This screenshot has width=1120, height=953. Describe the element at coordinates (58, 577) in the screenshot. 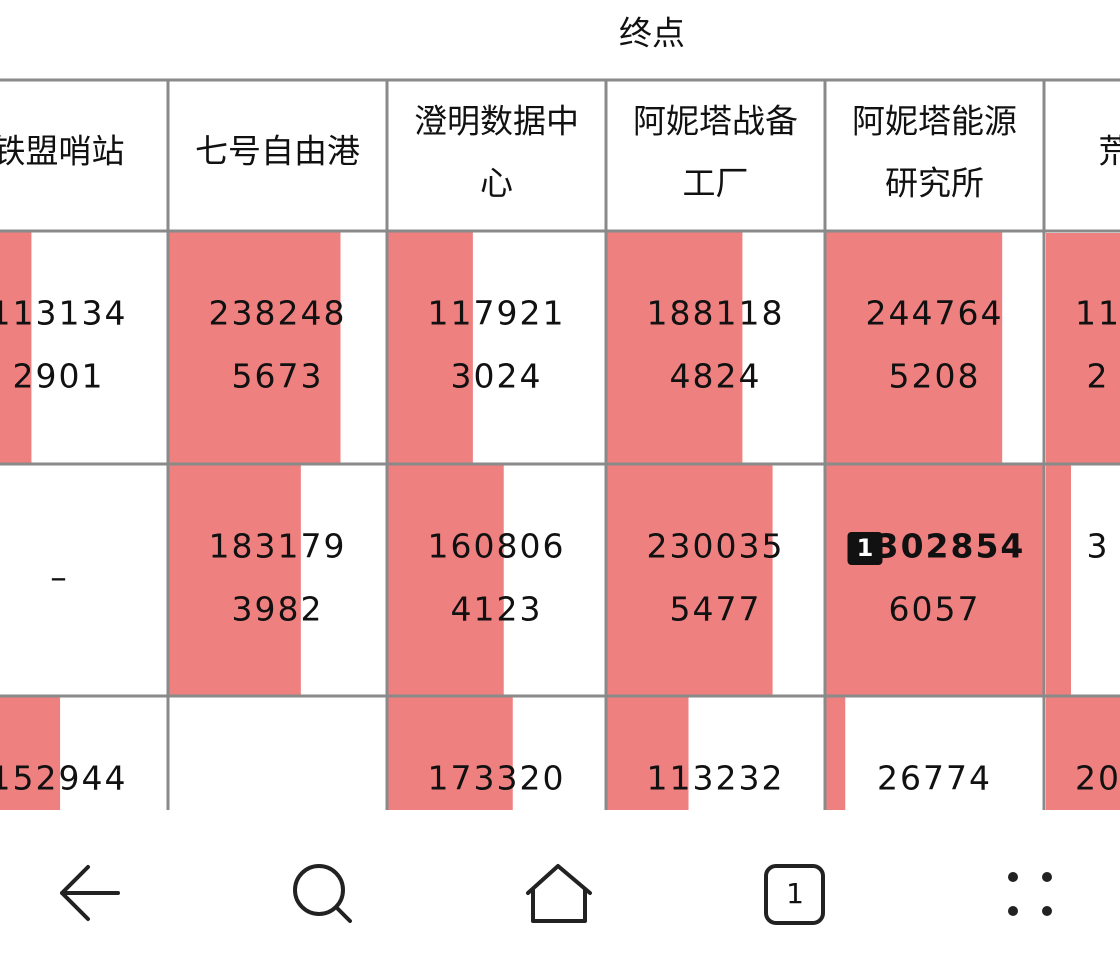

I see `cell-empty: –` at that location.